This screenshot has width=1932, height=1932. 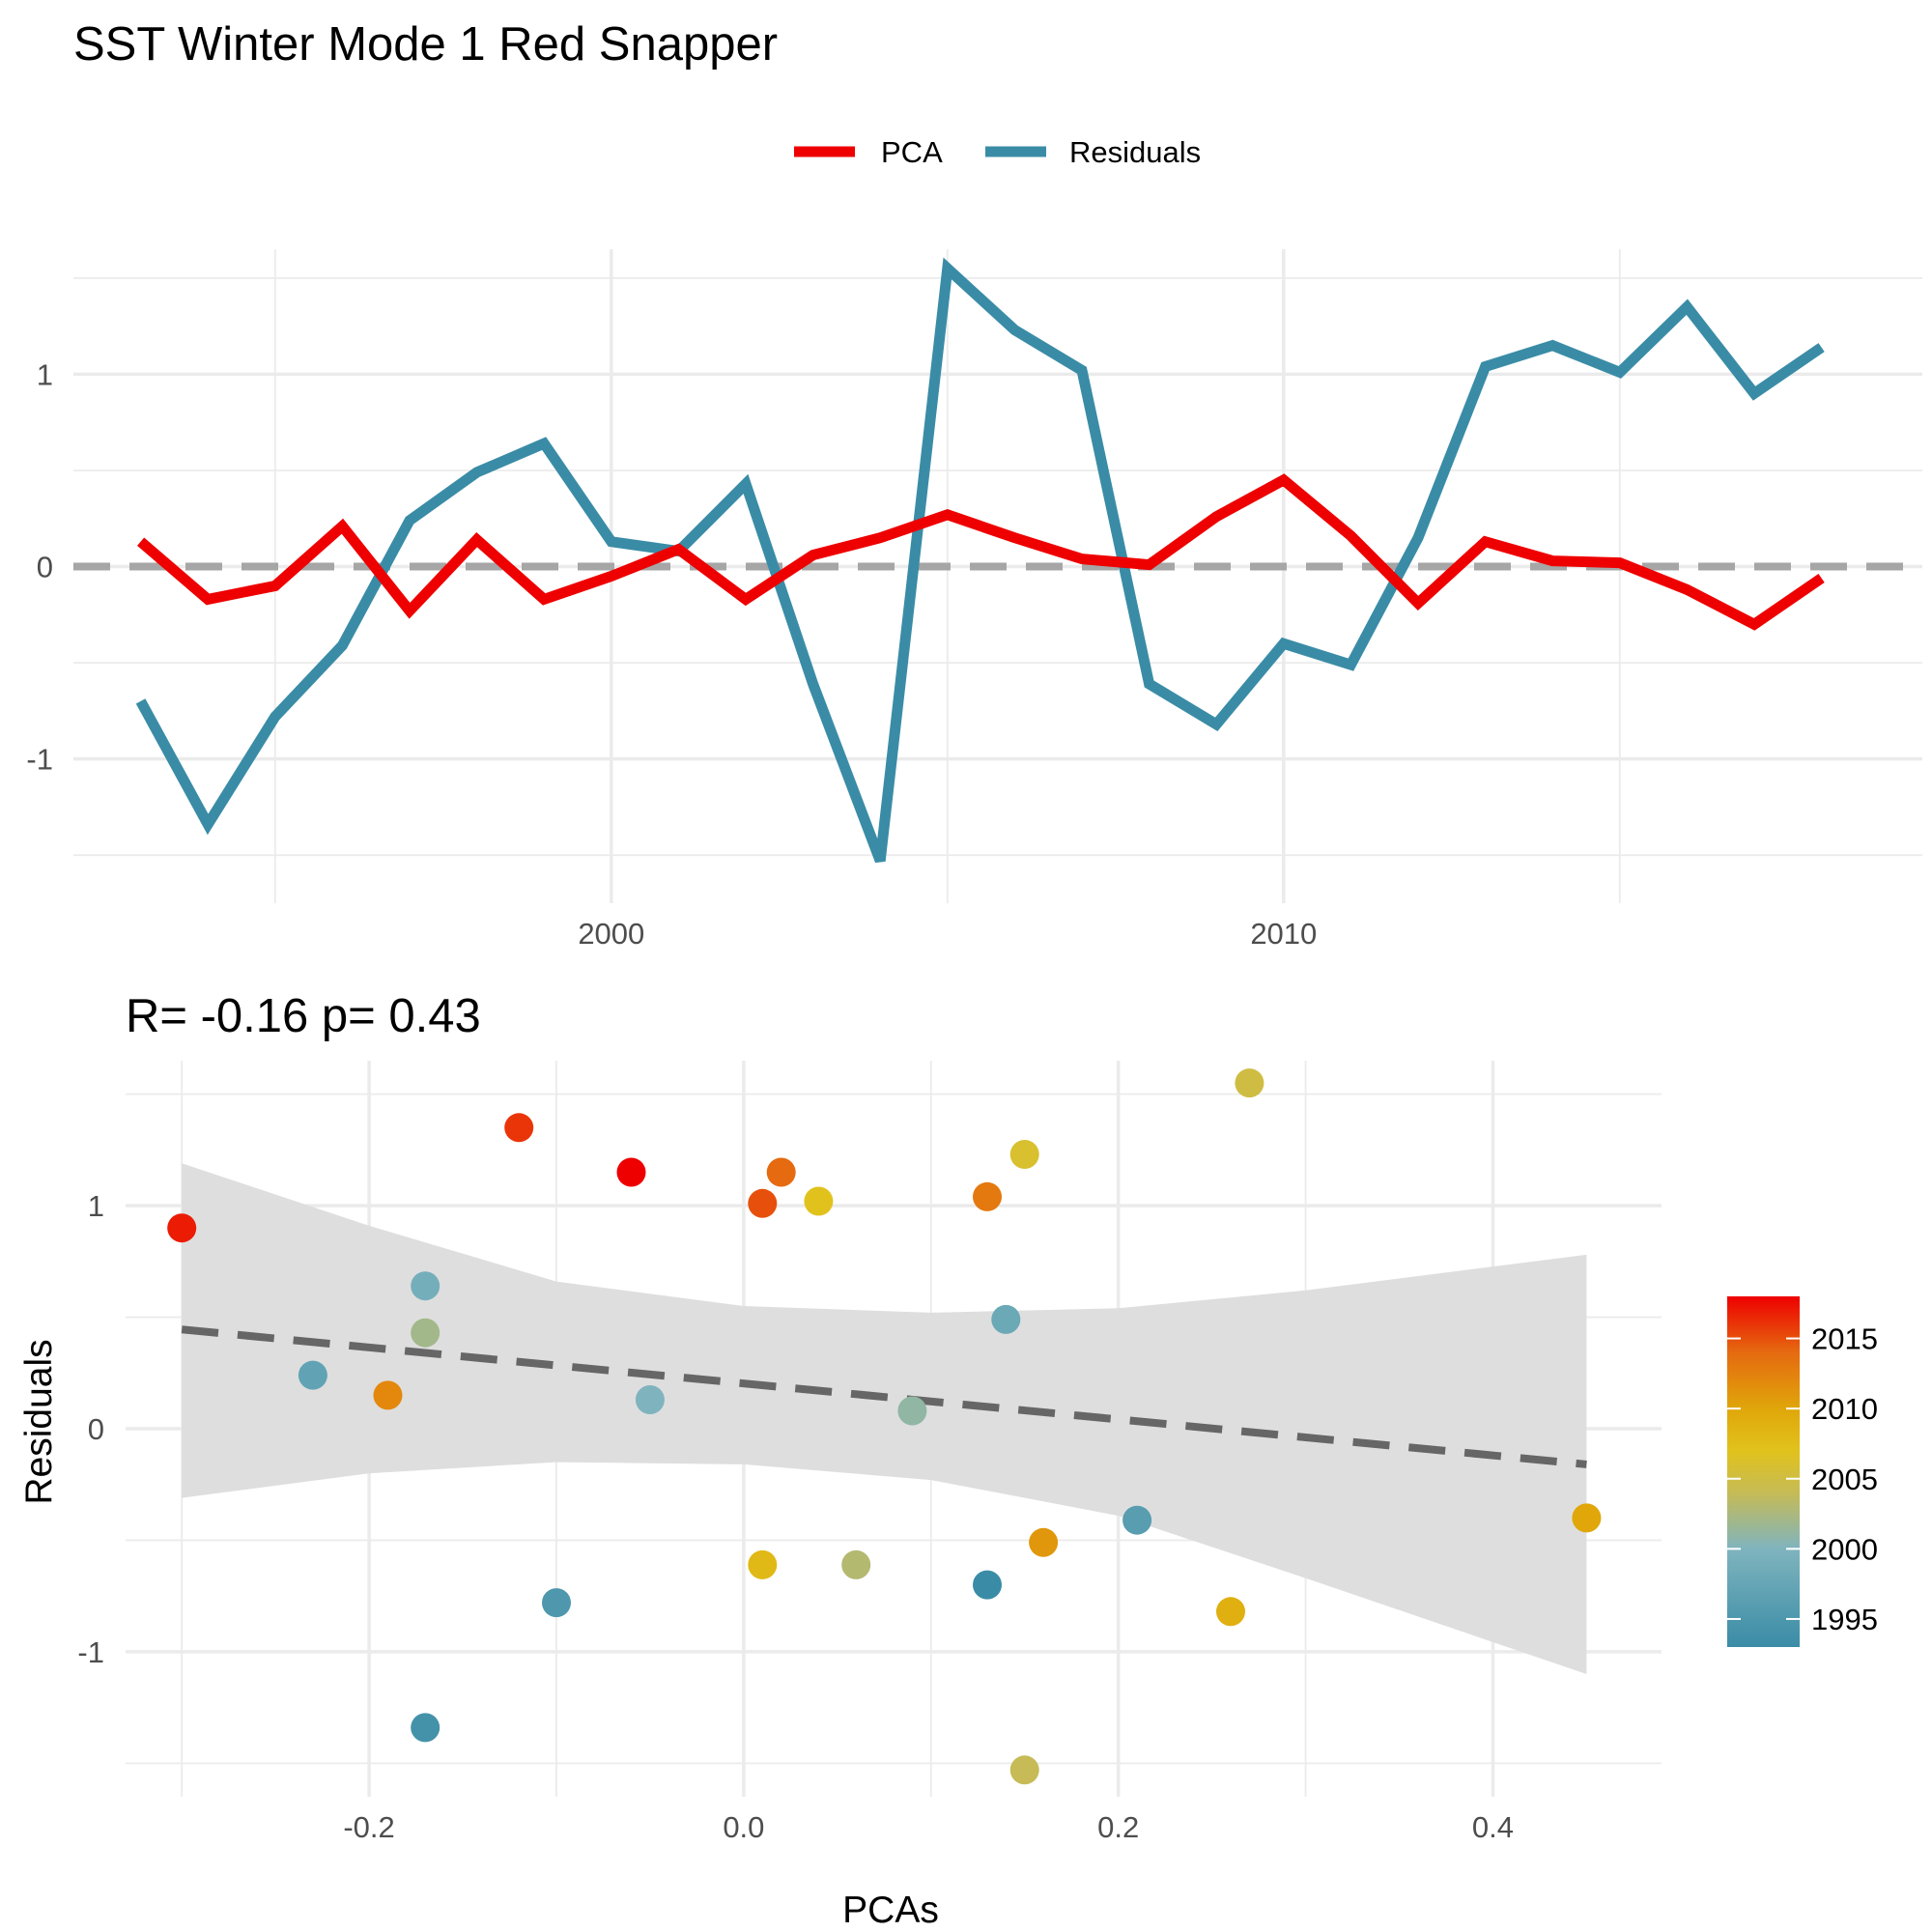 What do you see at coordinates (1844, 1479) in the screenshot?
I see `colorbar-tick-label: 2005` at bounding box center [1844, 1479].